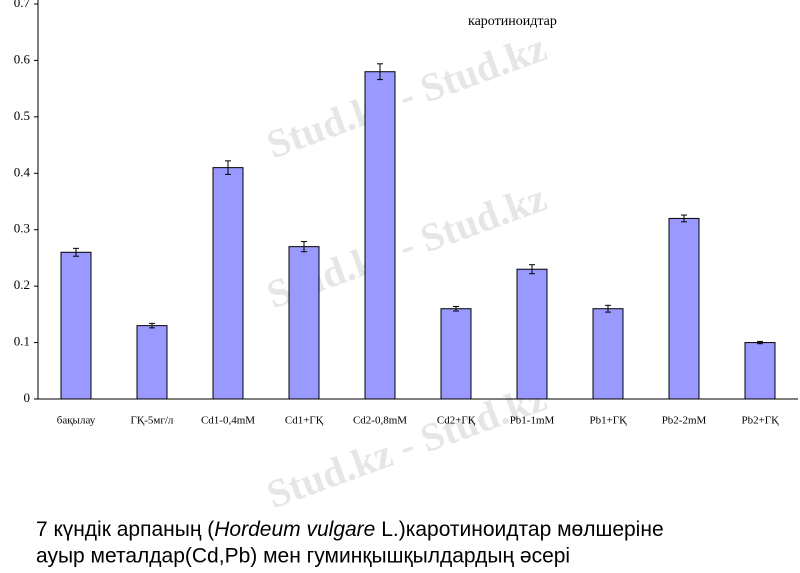 Image resolution: width=800 pixels, height=573 pixels. Describe the element at coordinates (152, 421) in the screenshot. I see `x-tick-label: ГҚ-5мг/л` at that location.